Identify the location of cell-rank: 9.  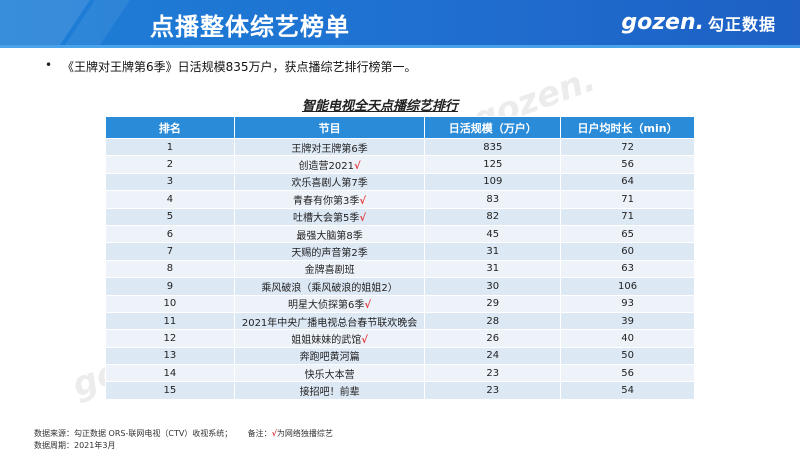
(170, 286).